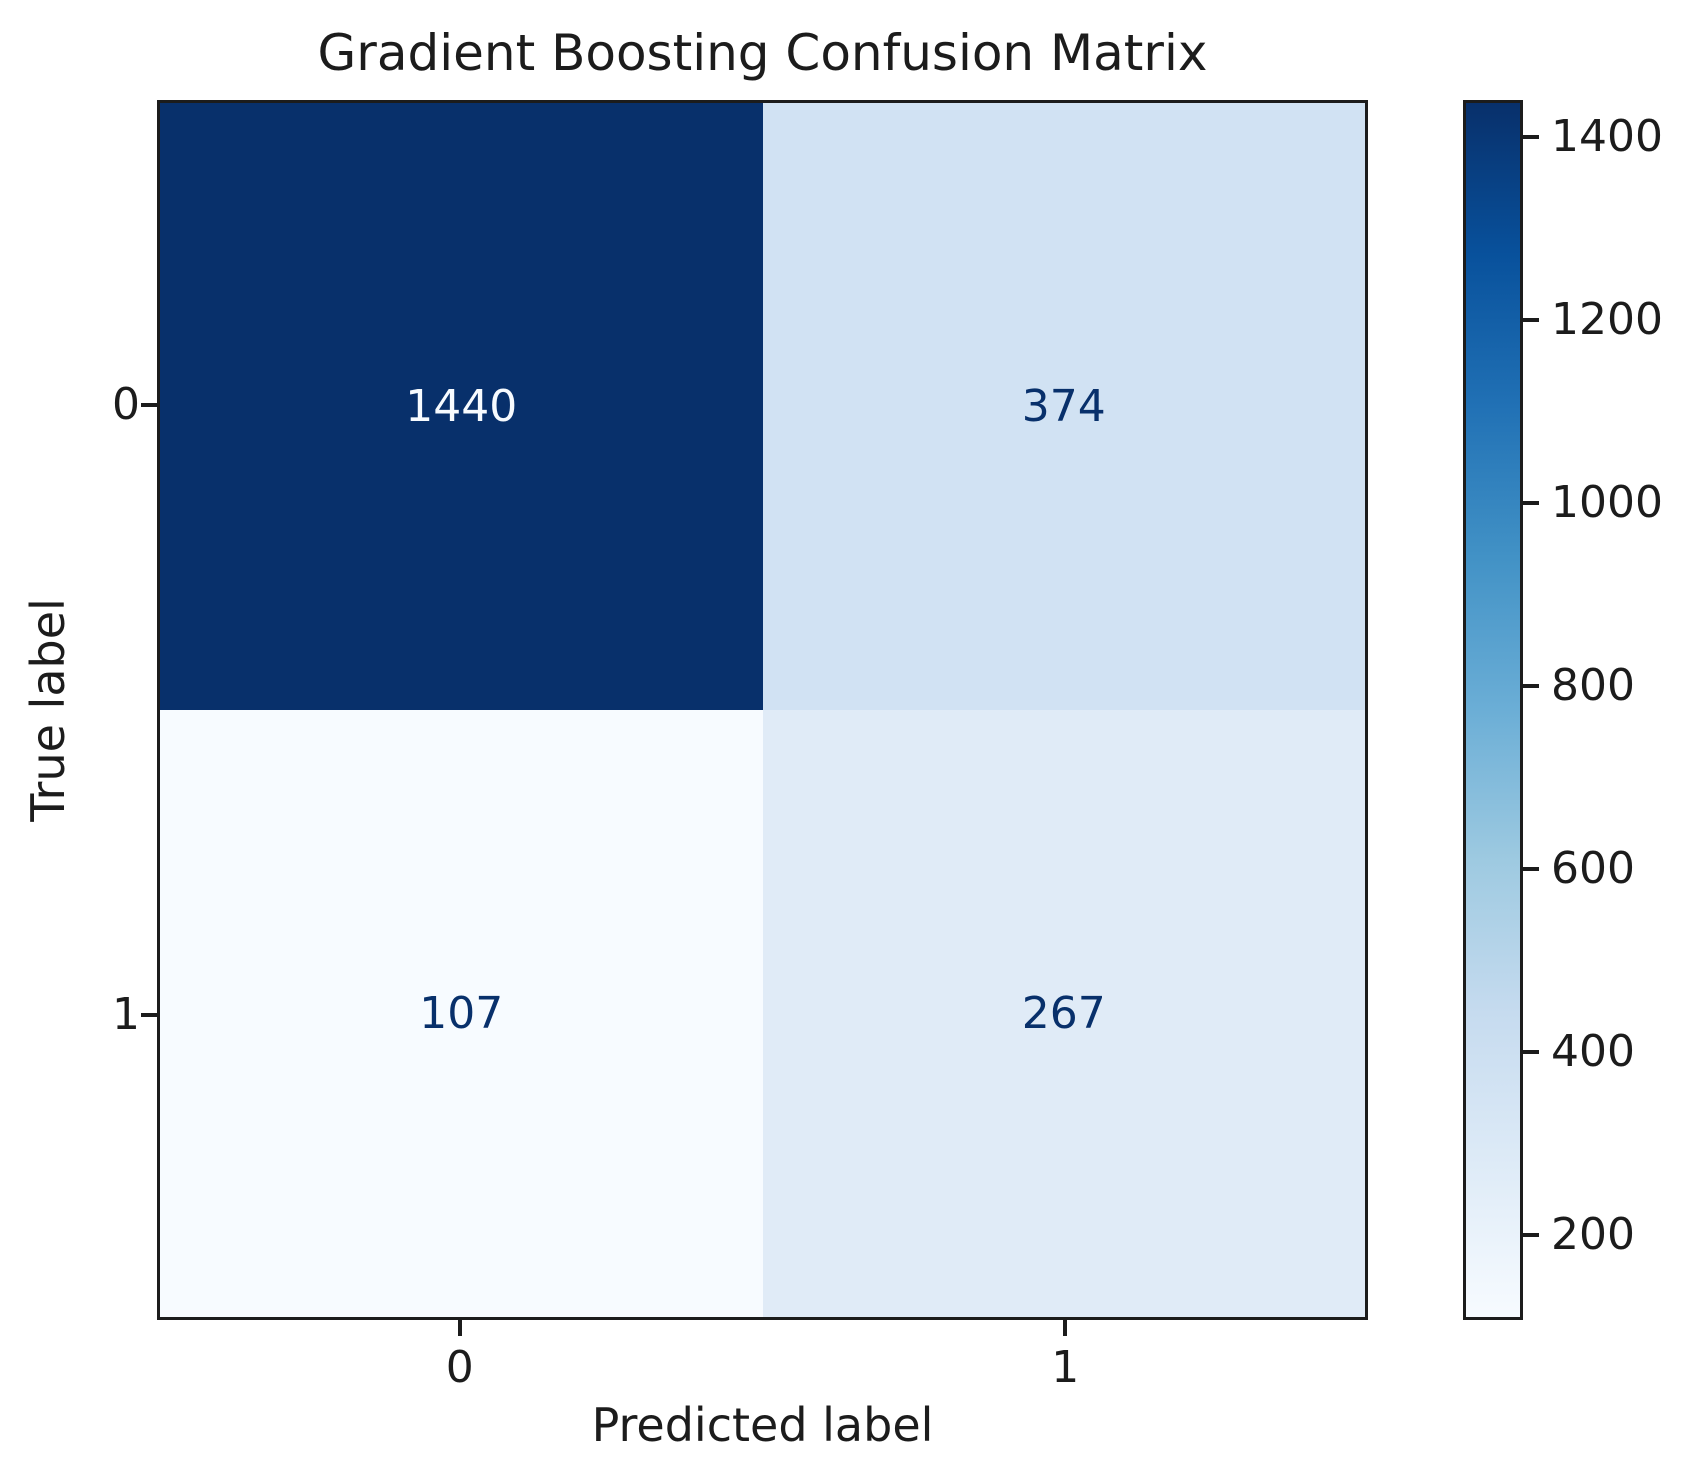  I want to click on x-axis-title: Predicted label, so click(762, 1425).